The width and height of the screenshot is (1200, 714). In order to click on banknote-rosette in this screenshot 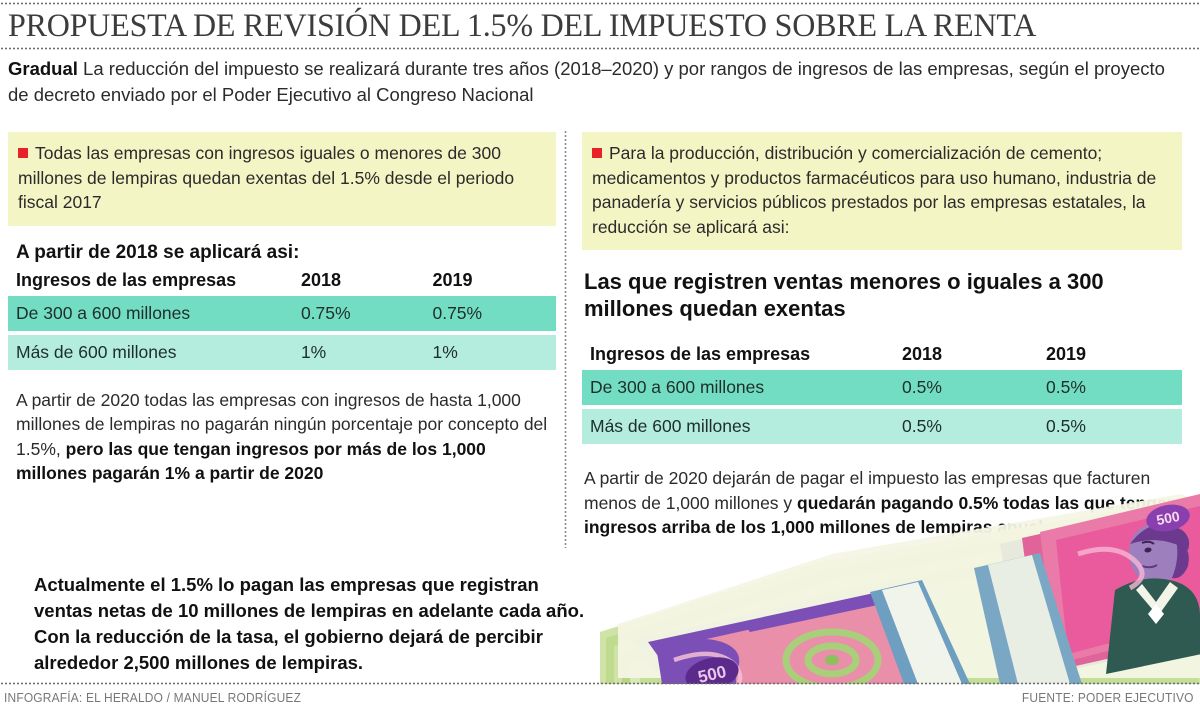, I will do `click(832, 656)`.